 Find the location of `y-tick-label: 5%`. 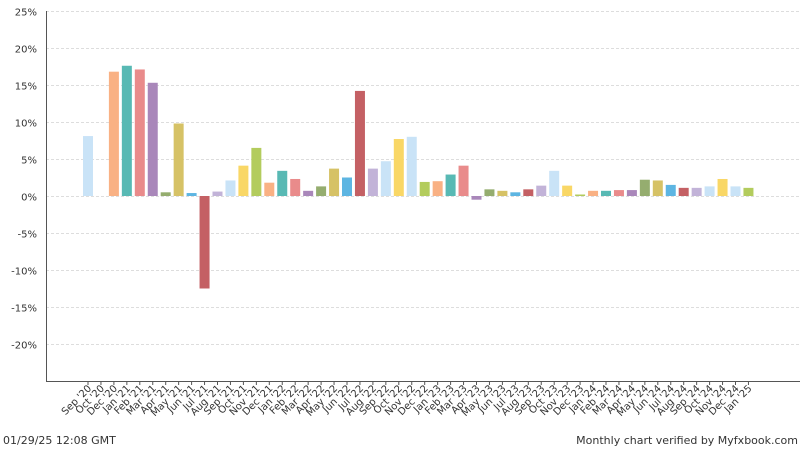

y-tick-label: 5% is located at coordinates (29, 161).